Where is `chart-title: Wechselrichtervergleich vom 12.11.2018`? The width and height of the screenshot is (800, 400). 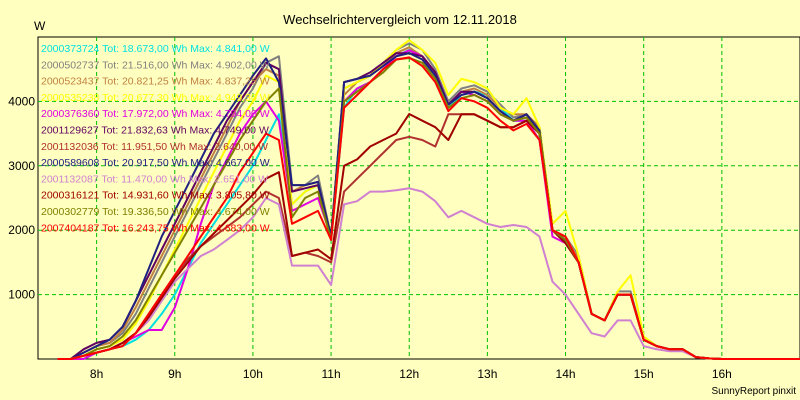 chart-title: Wechselrichtervergleich vom 12.11.2018 is located at coordinates (400, 19).